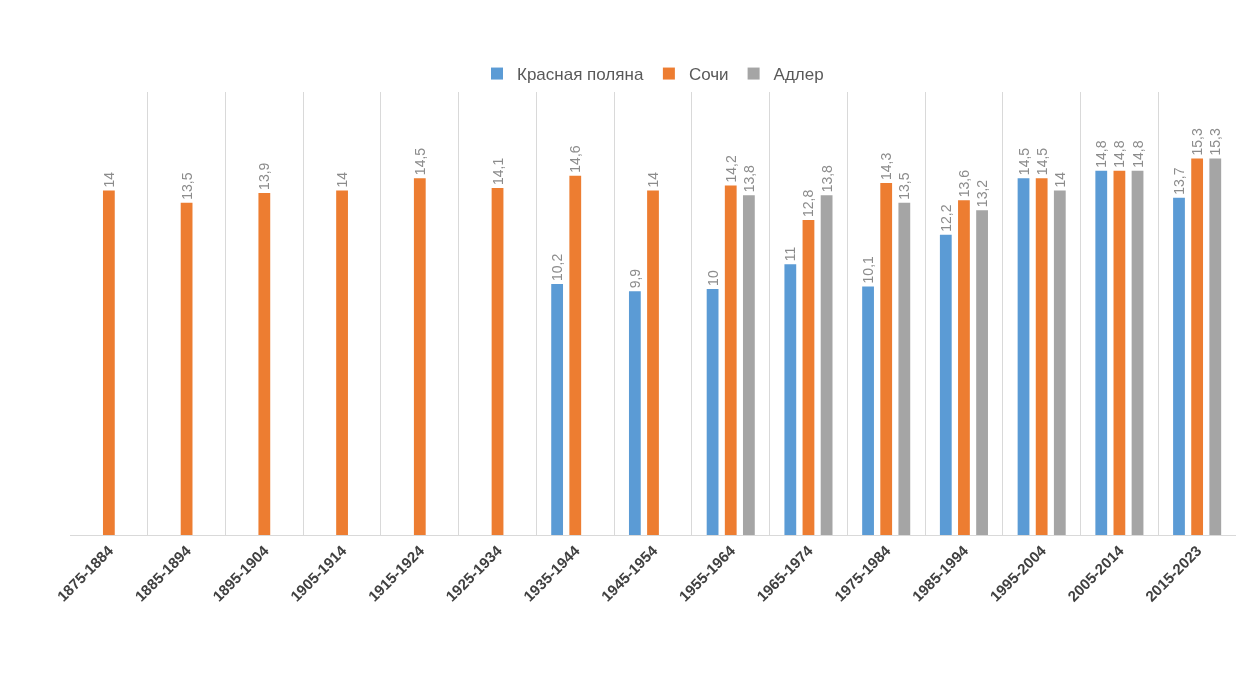  I want to click on data-label: 13,2, so click(982, 193).